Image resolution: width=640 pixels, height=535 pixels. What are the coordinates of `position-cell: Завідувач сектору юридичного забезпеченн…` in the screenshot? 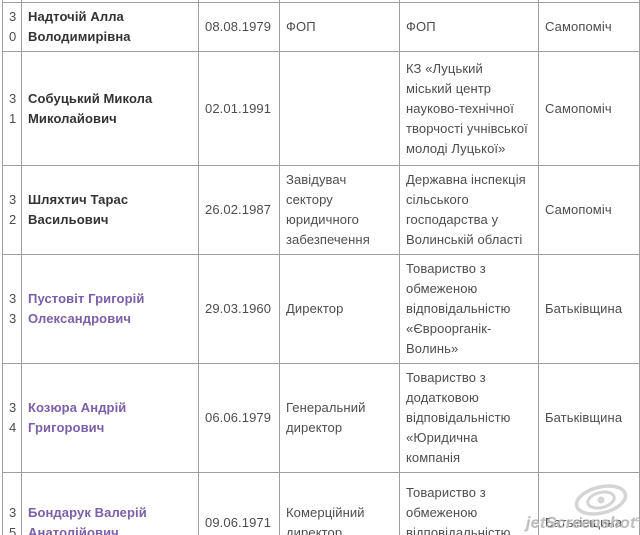 It's located at (339, 210).